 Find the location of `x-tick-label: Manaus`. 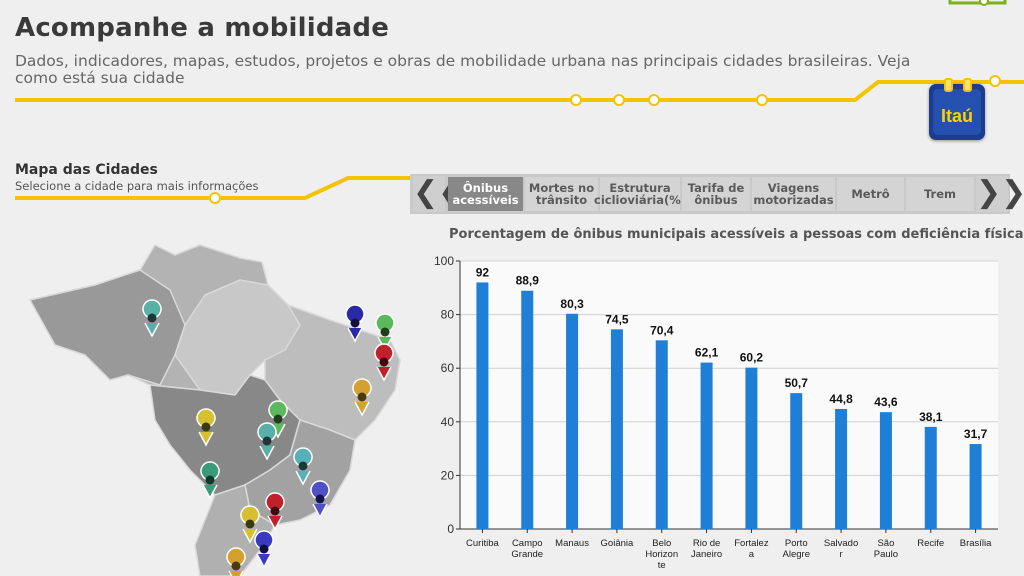

x-tick-label: Manaus is located at coordinates (572, 543).